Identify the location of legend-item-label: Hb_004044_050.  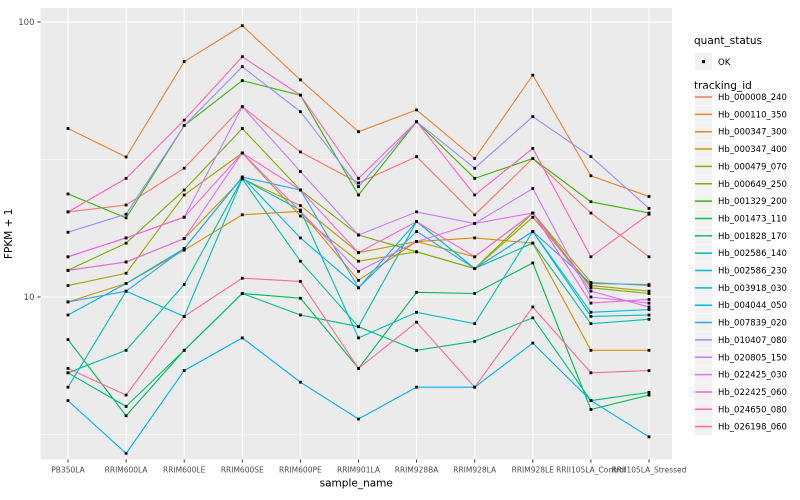
(752, 306).